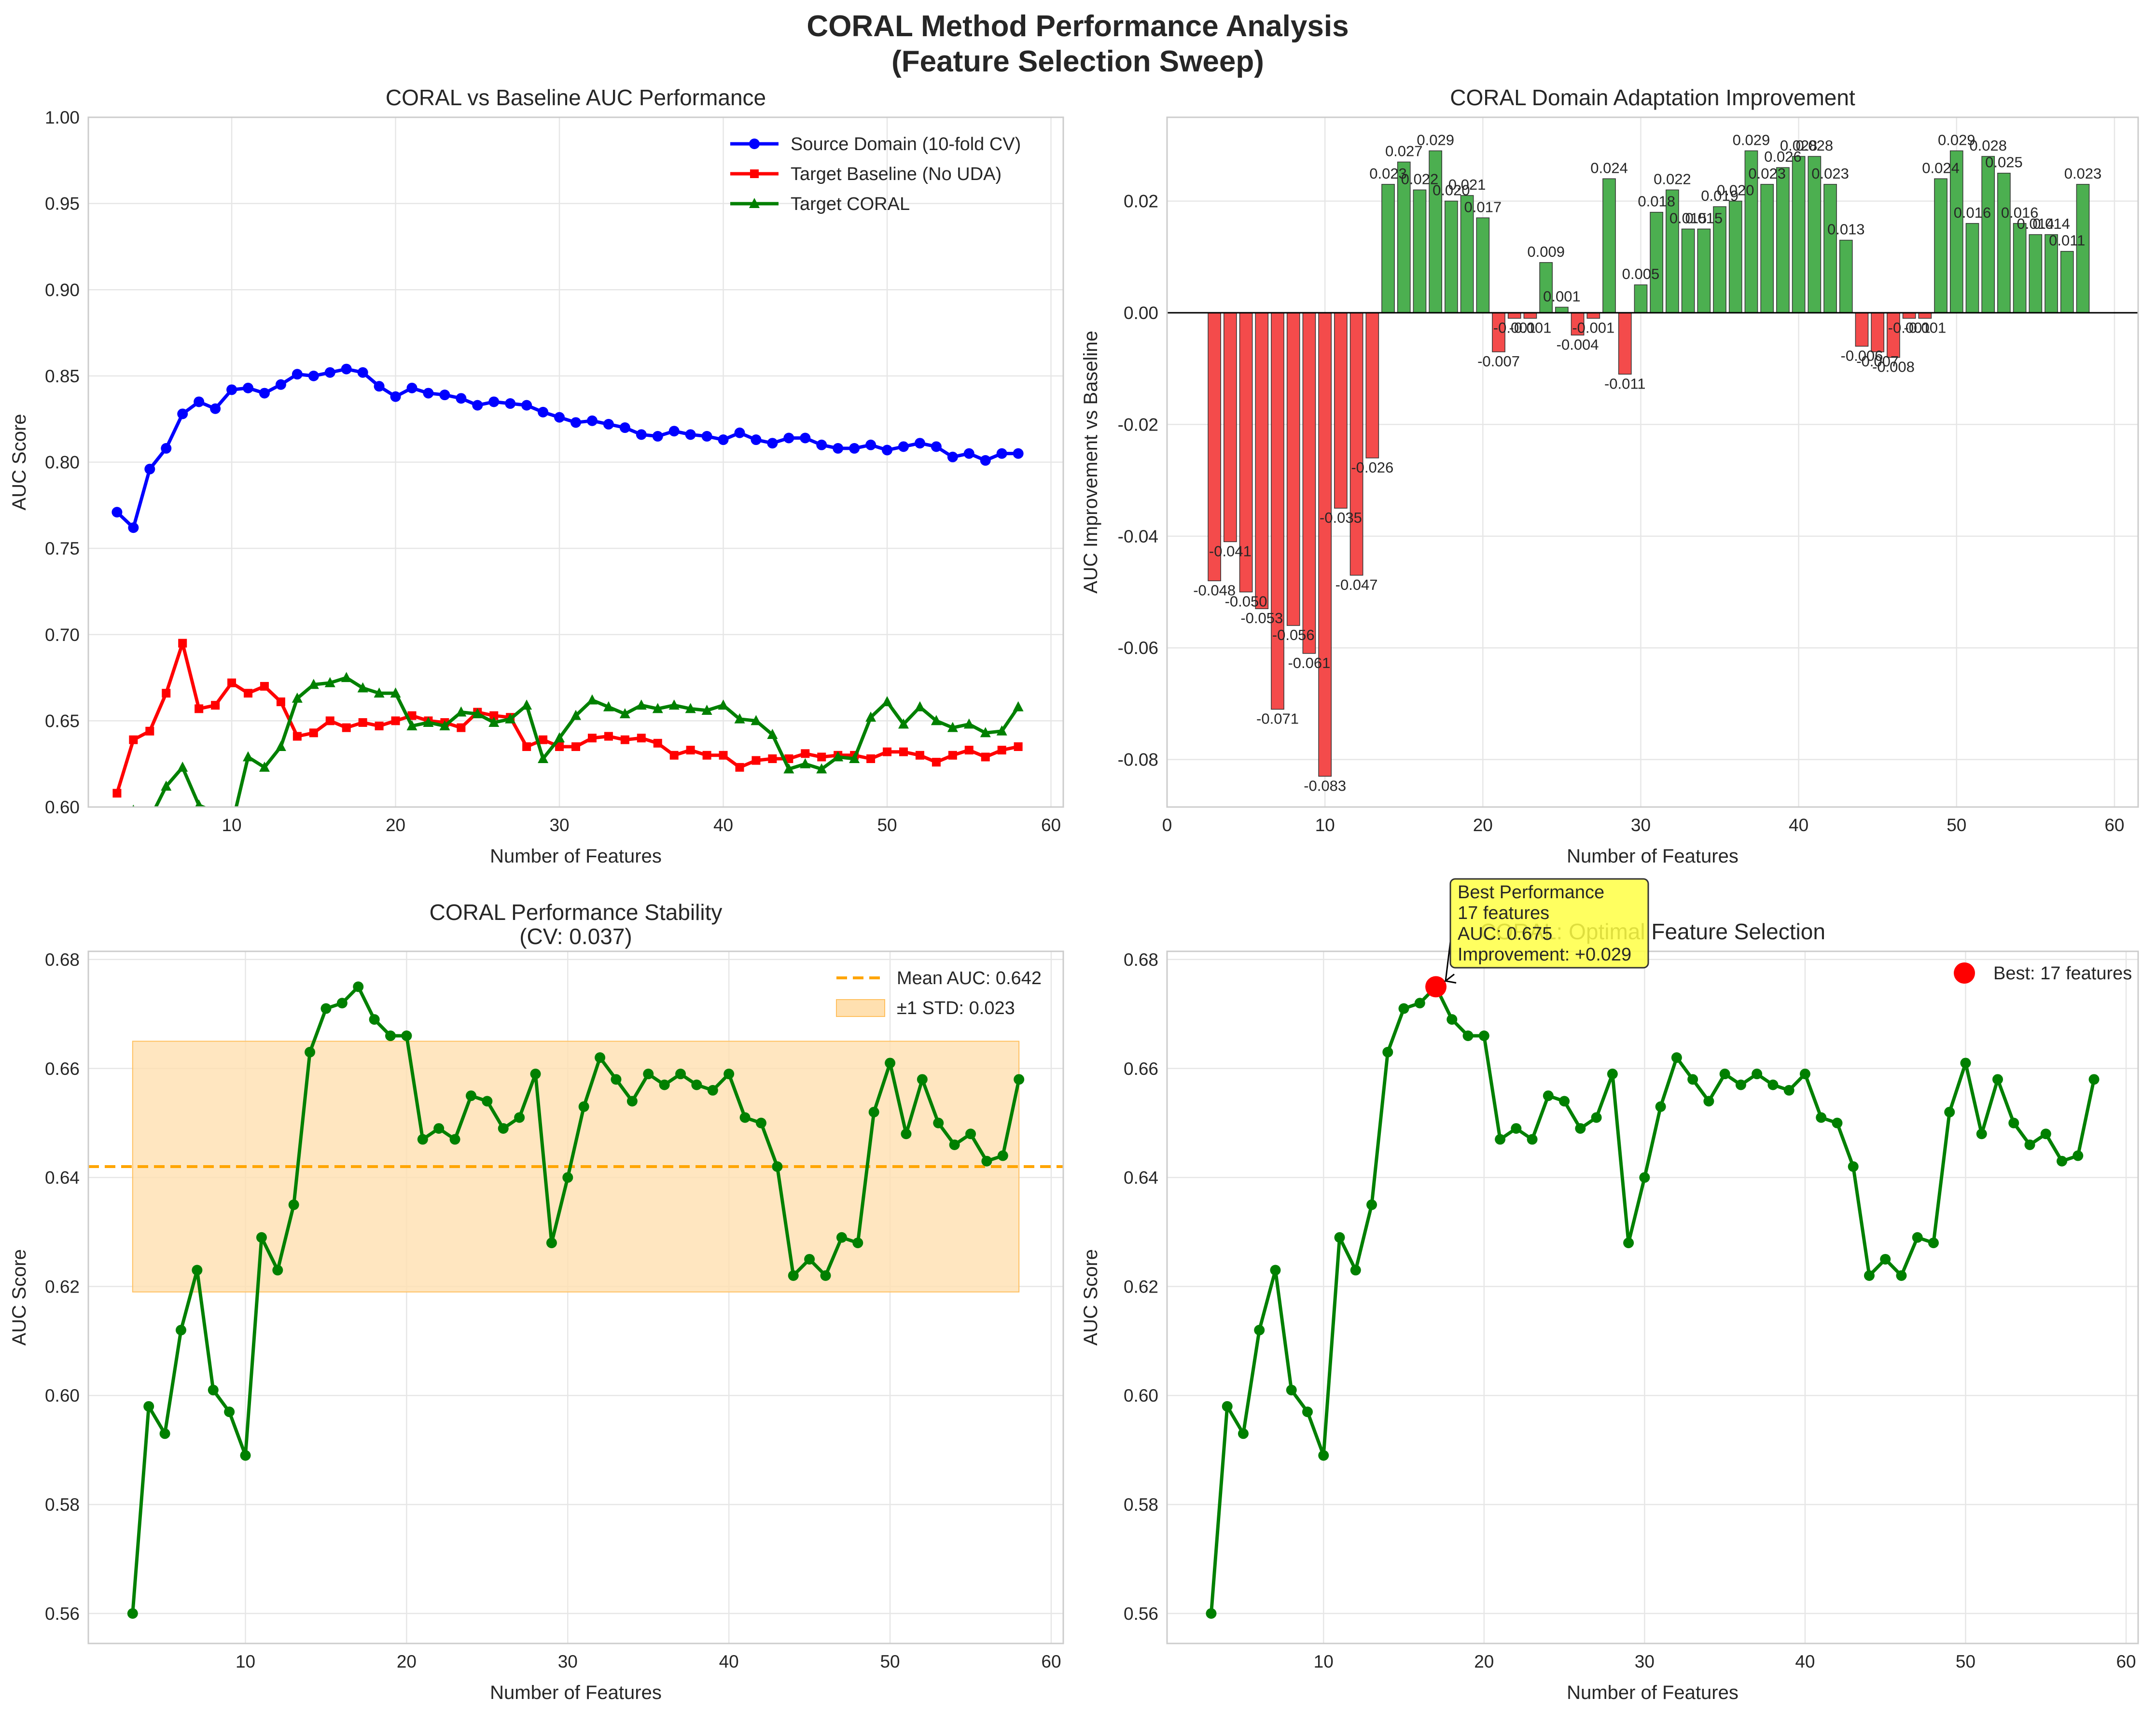 This screenshot has height=1712, width=2156. What do you see at coordinates (1309, 663) in the screenshot?
I see `bar-value-label: -0.061` at bounding box center [1309, 663].